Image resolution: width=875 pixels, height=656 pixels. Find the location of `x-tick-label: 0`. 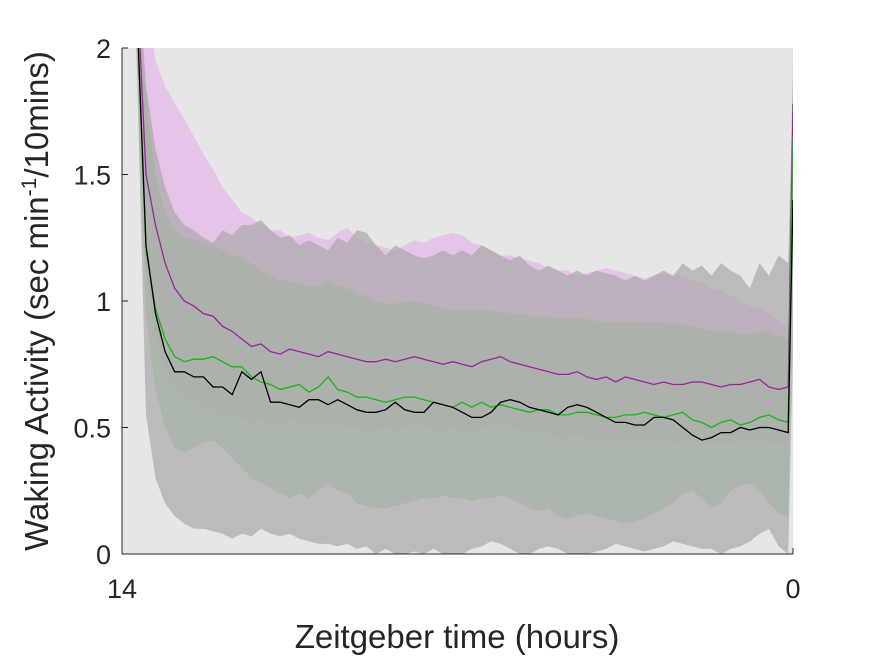

x-tick-label: 0 is located at coordinates (792, 589).